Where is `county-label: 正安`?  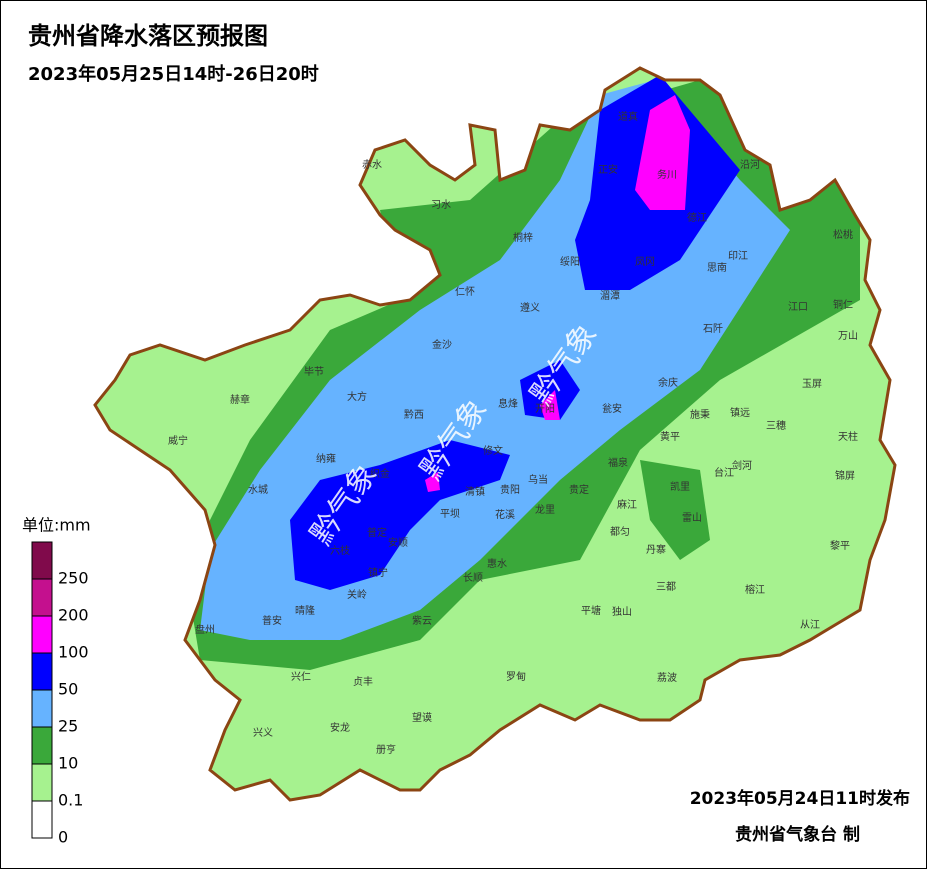
county-label: 正安 is located at coordinates (608, 169).